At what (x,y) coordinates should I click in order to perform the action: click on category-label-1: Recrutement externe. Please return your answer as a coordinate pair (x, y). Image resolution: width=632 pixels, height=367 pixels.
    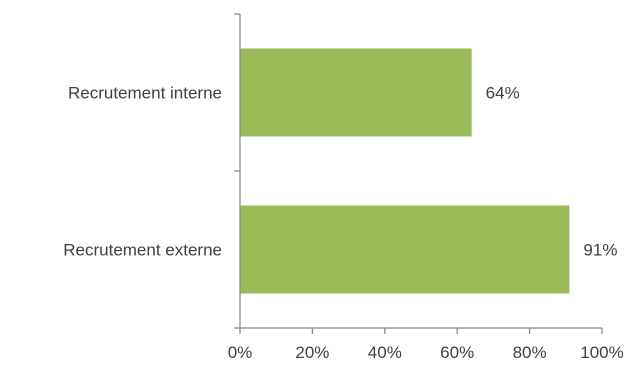
    Looking at the image, I should click on (142, 250).